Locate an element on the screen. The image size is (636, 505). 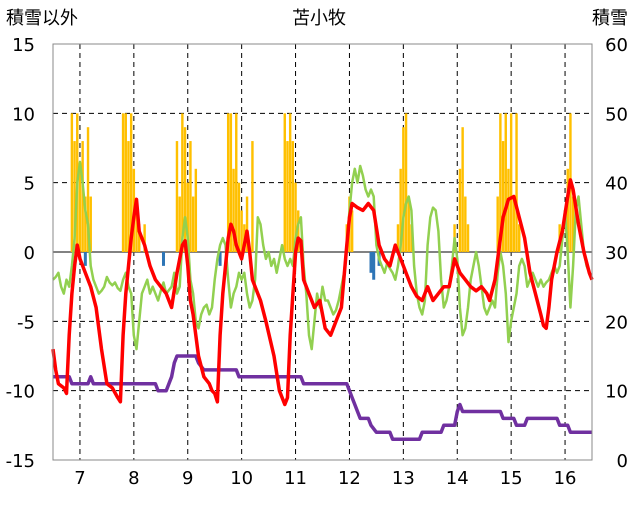
left-tick-label: 5 is located at coordinates (29, 184).